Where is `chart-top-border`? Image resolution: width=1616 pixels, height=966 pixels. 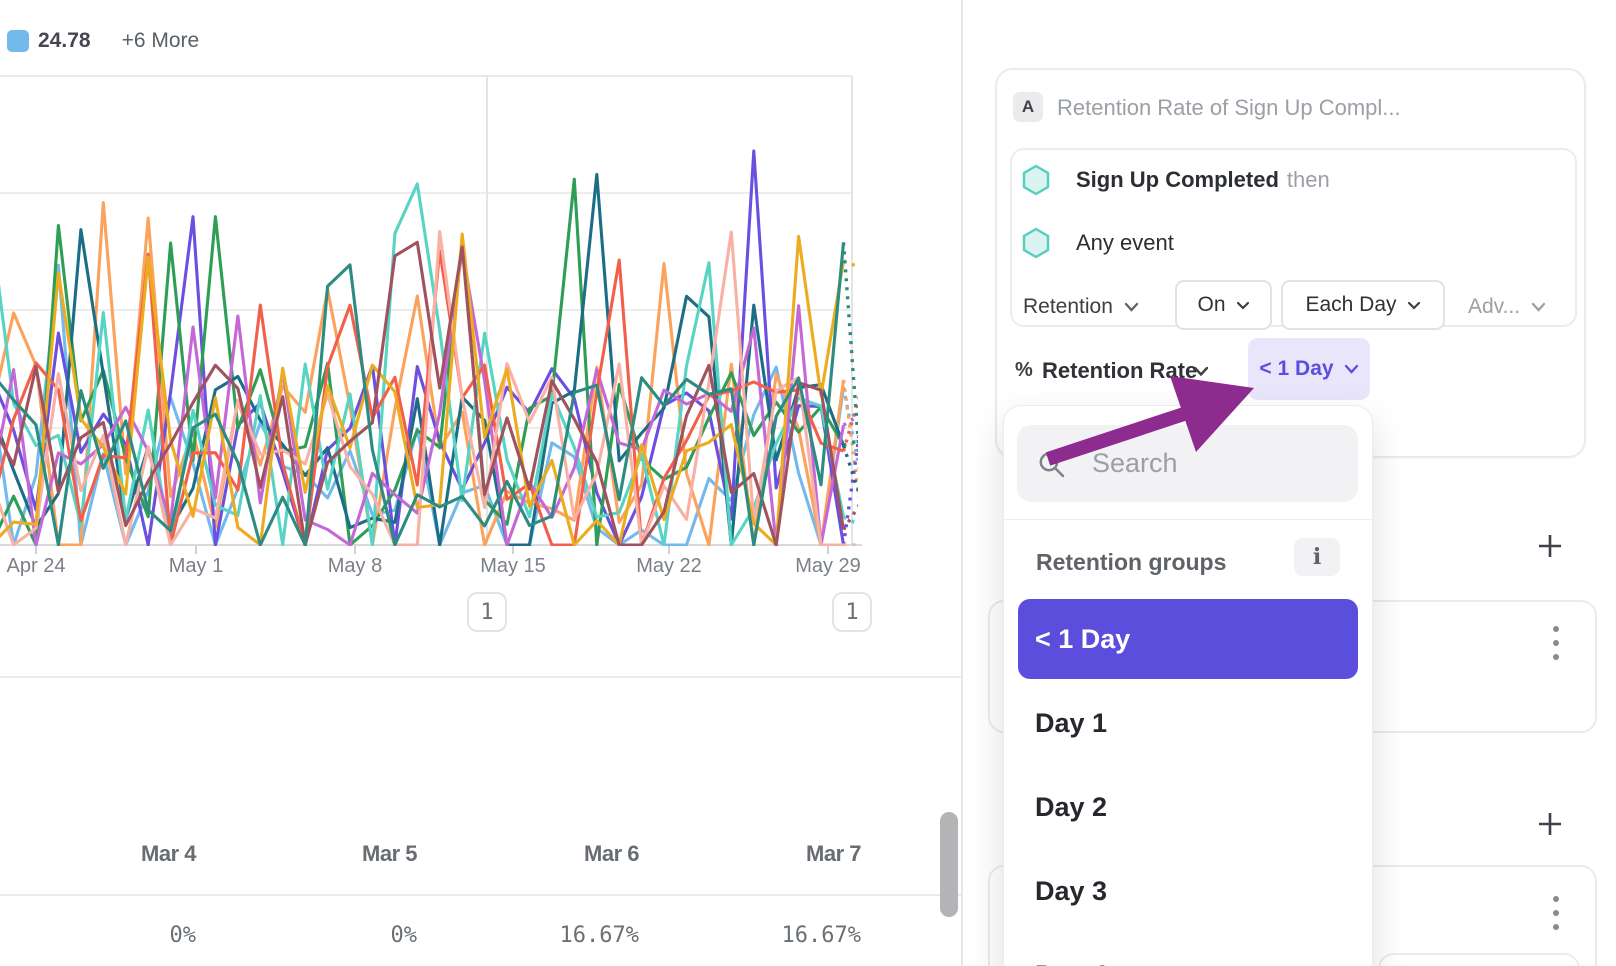
chart-top-border is located at coordinates (426, 76).